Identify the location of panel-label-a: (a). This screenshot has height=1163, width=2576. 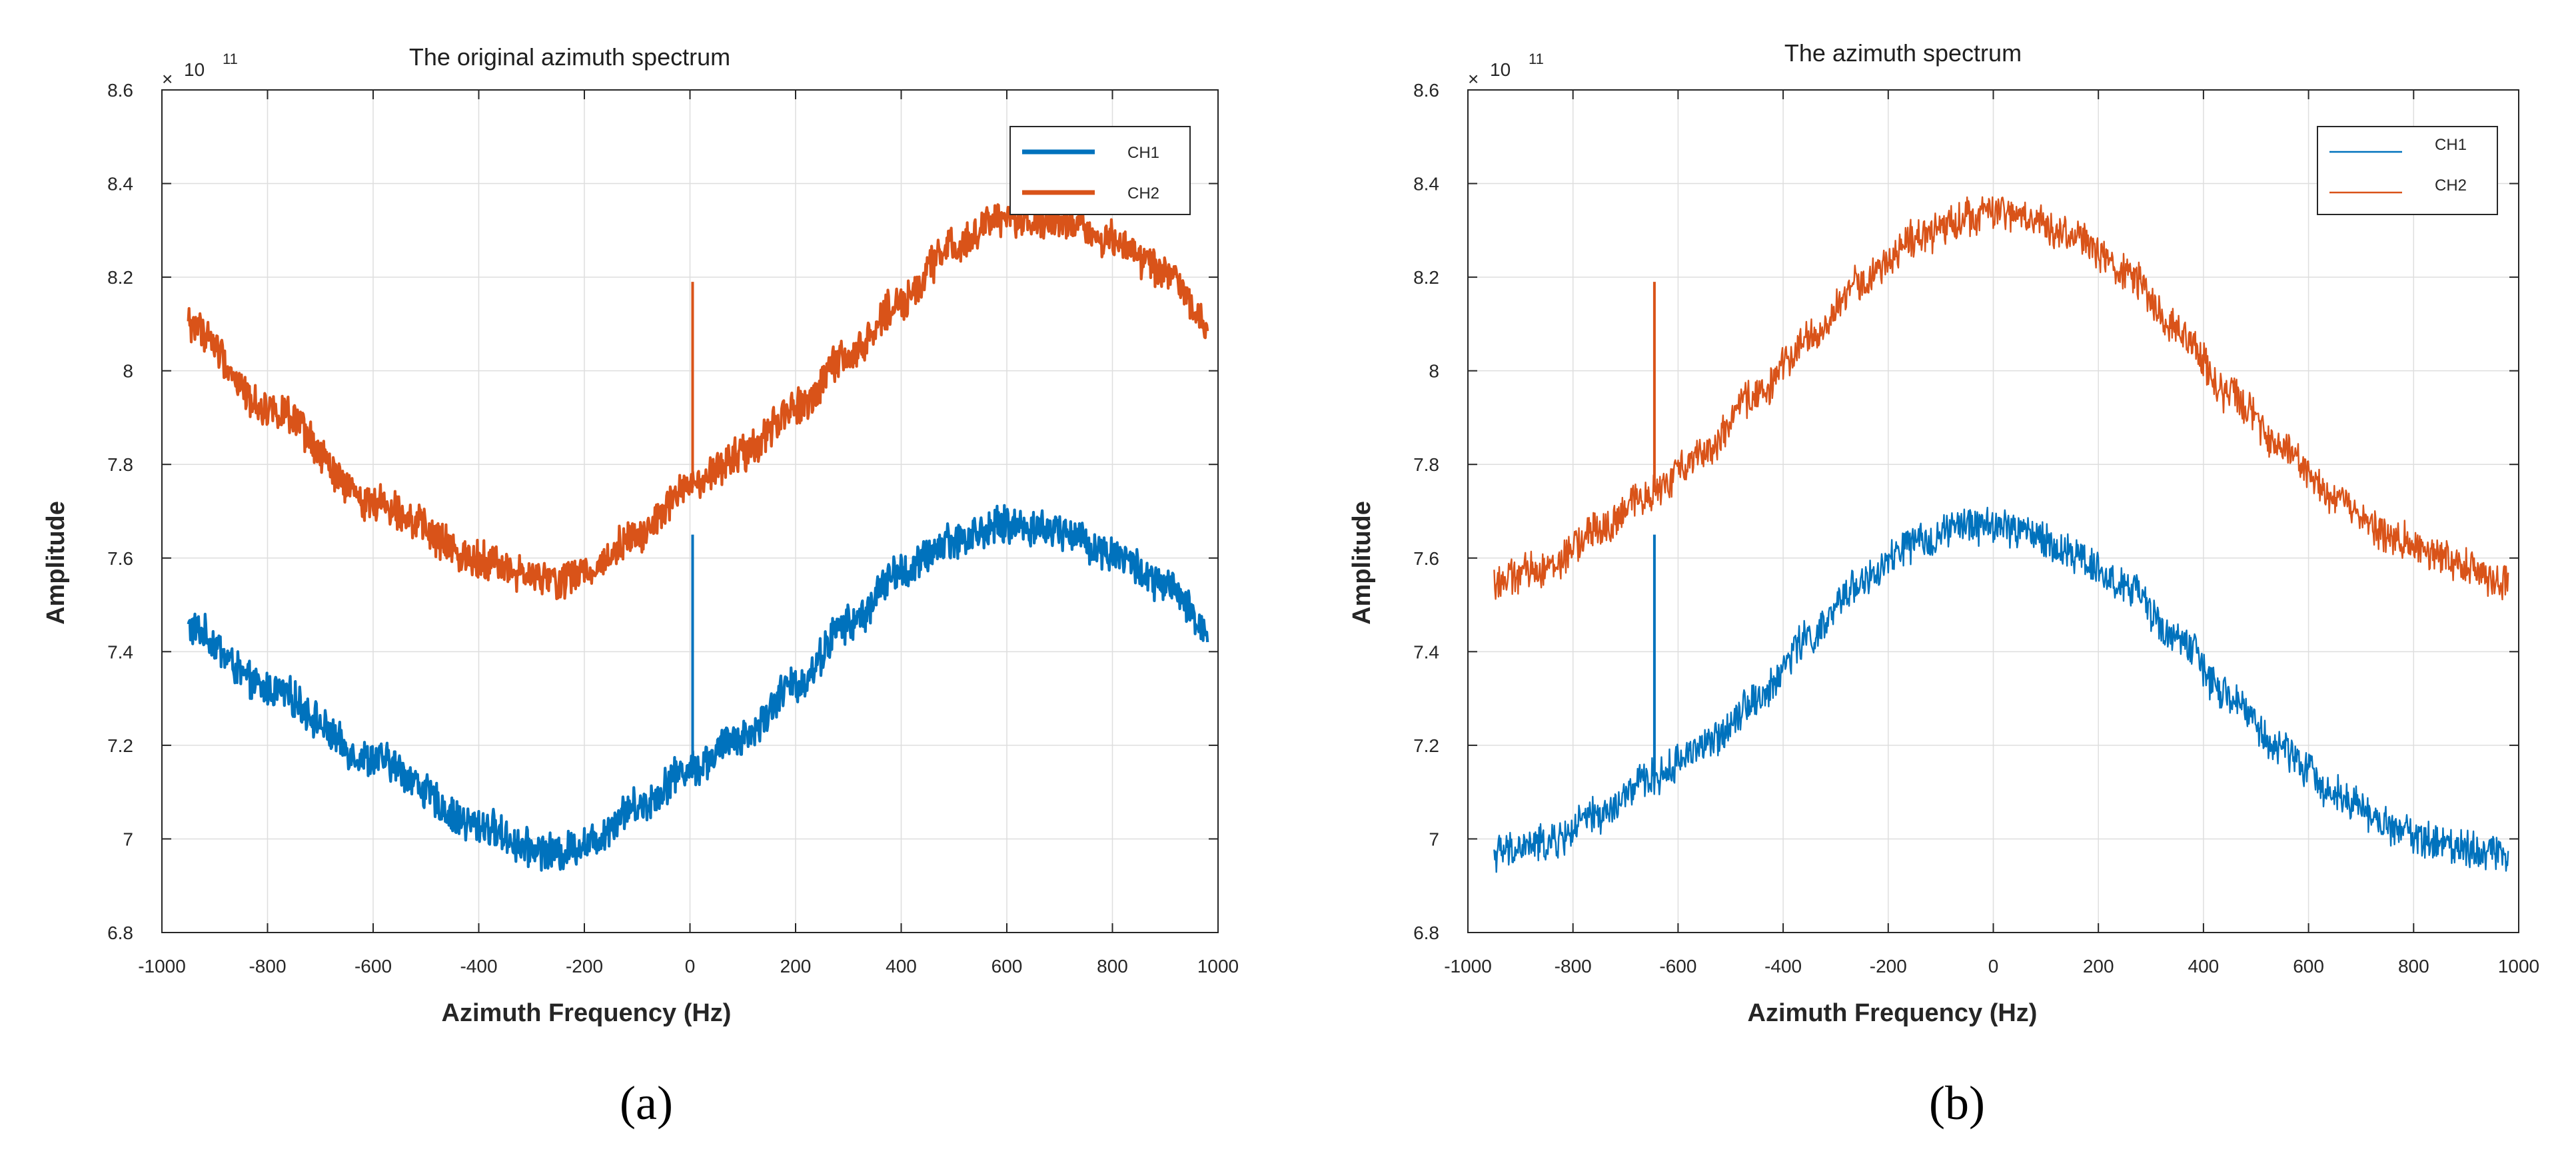
(646, 1103).